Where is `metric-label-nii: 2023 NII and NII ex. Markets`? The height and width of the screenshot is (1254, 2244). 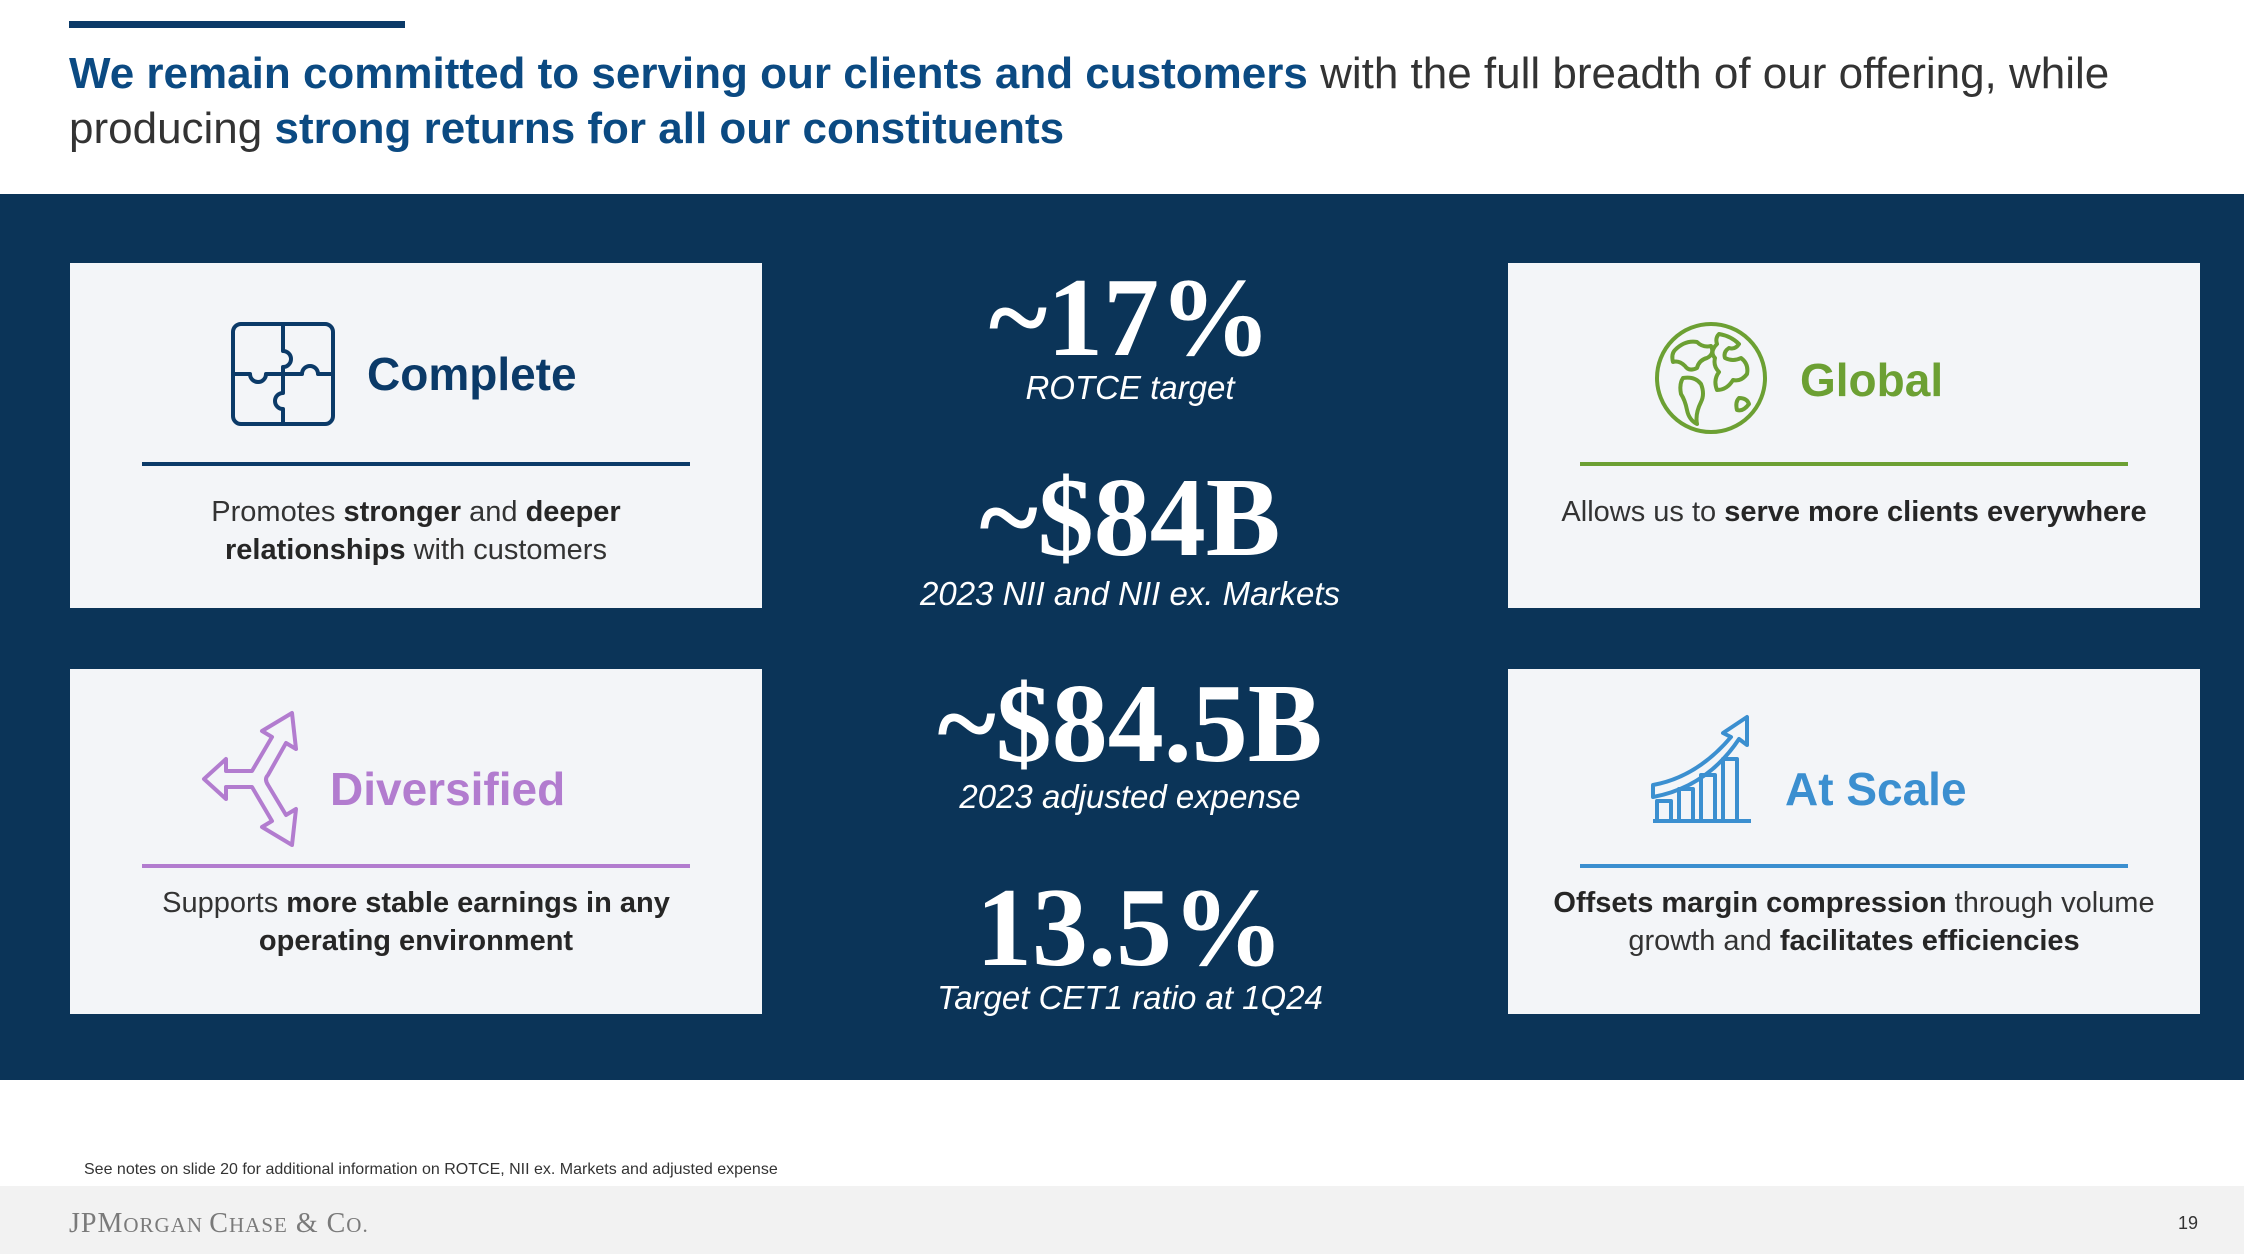 metric-label-nii: 2023 NII and NII ex. Markets is located at coordinates (1130, 593).